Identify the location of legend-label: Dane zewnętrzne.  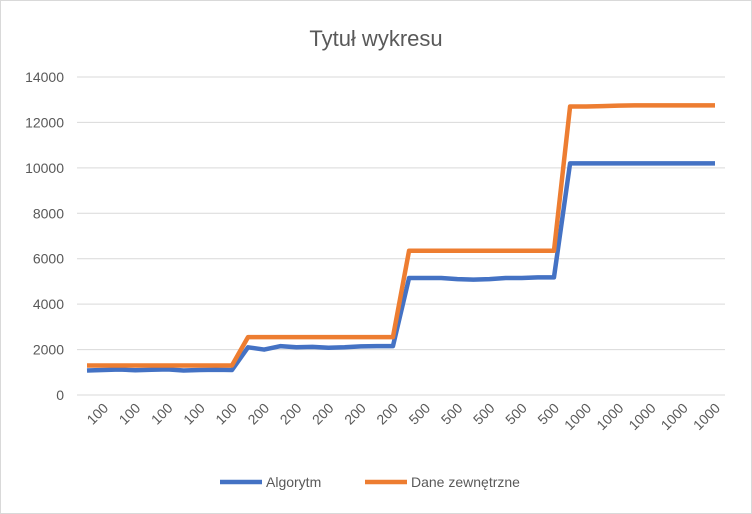
(465, 482).